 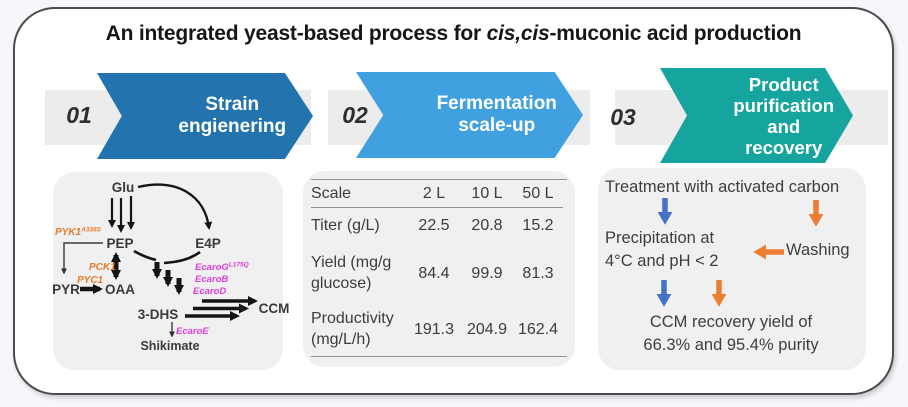 I want to click on title-part1: An integrated yeast-based process for, so click(x=296, y=33).